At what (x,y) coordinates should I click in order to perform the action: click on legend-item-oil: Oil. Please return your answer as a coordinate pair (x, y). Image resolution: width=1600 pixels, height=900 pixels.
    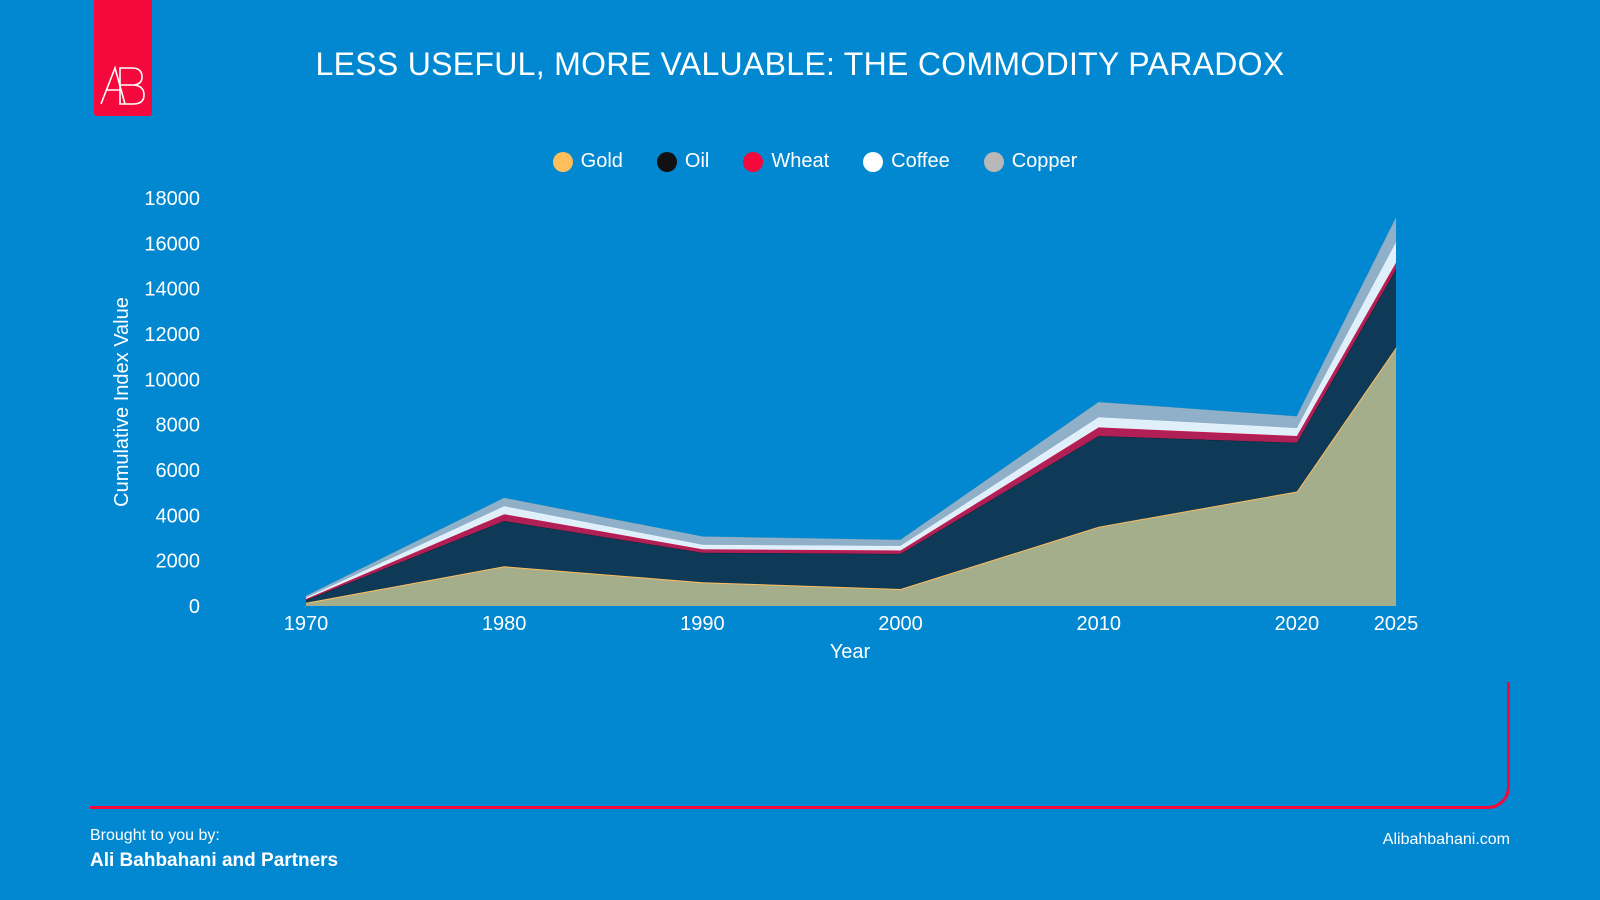
    Looking at the image, I should click on (683, 161).